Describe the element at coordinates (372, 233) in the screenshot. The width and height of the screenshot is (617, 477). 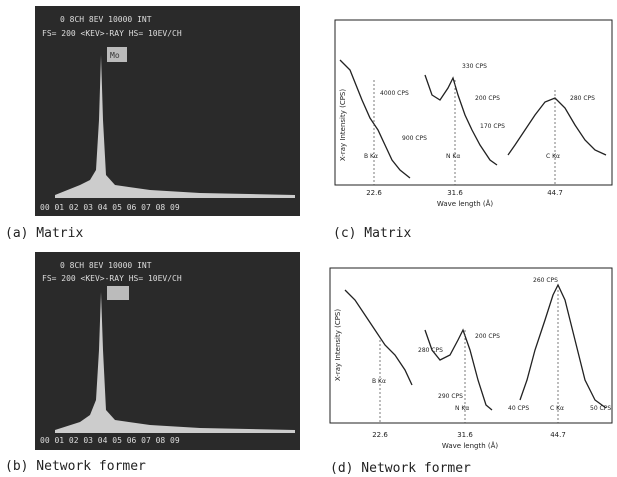
I see `caption: (c) Matrix` at that location.